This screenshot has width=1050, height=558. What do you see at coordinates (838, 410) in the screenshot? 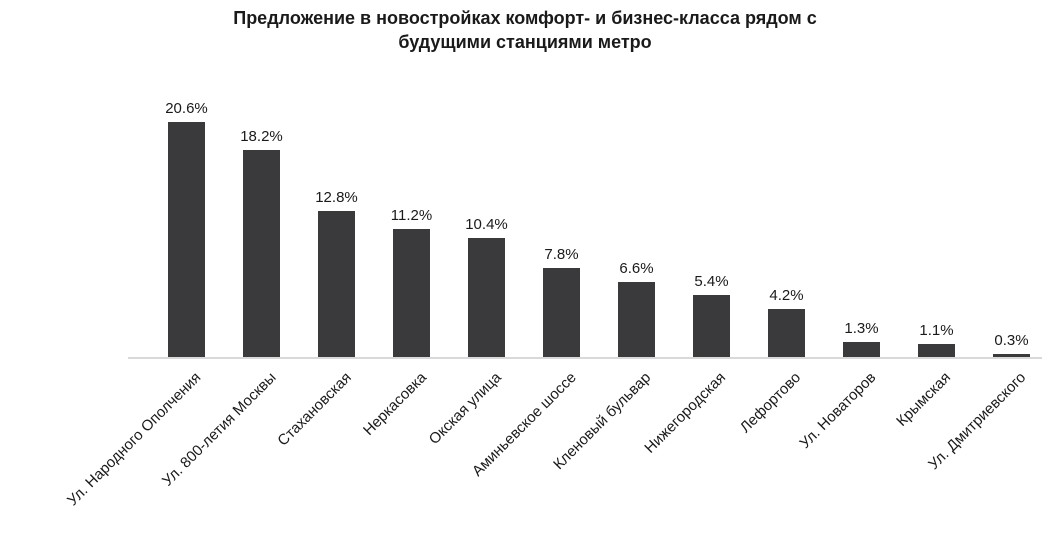
I see `x-axis-label: Ул. Новаторов` at bounding box center [838, 410].